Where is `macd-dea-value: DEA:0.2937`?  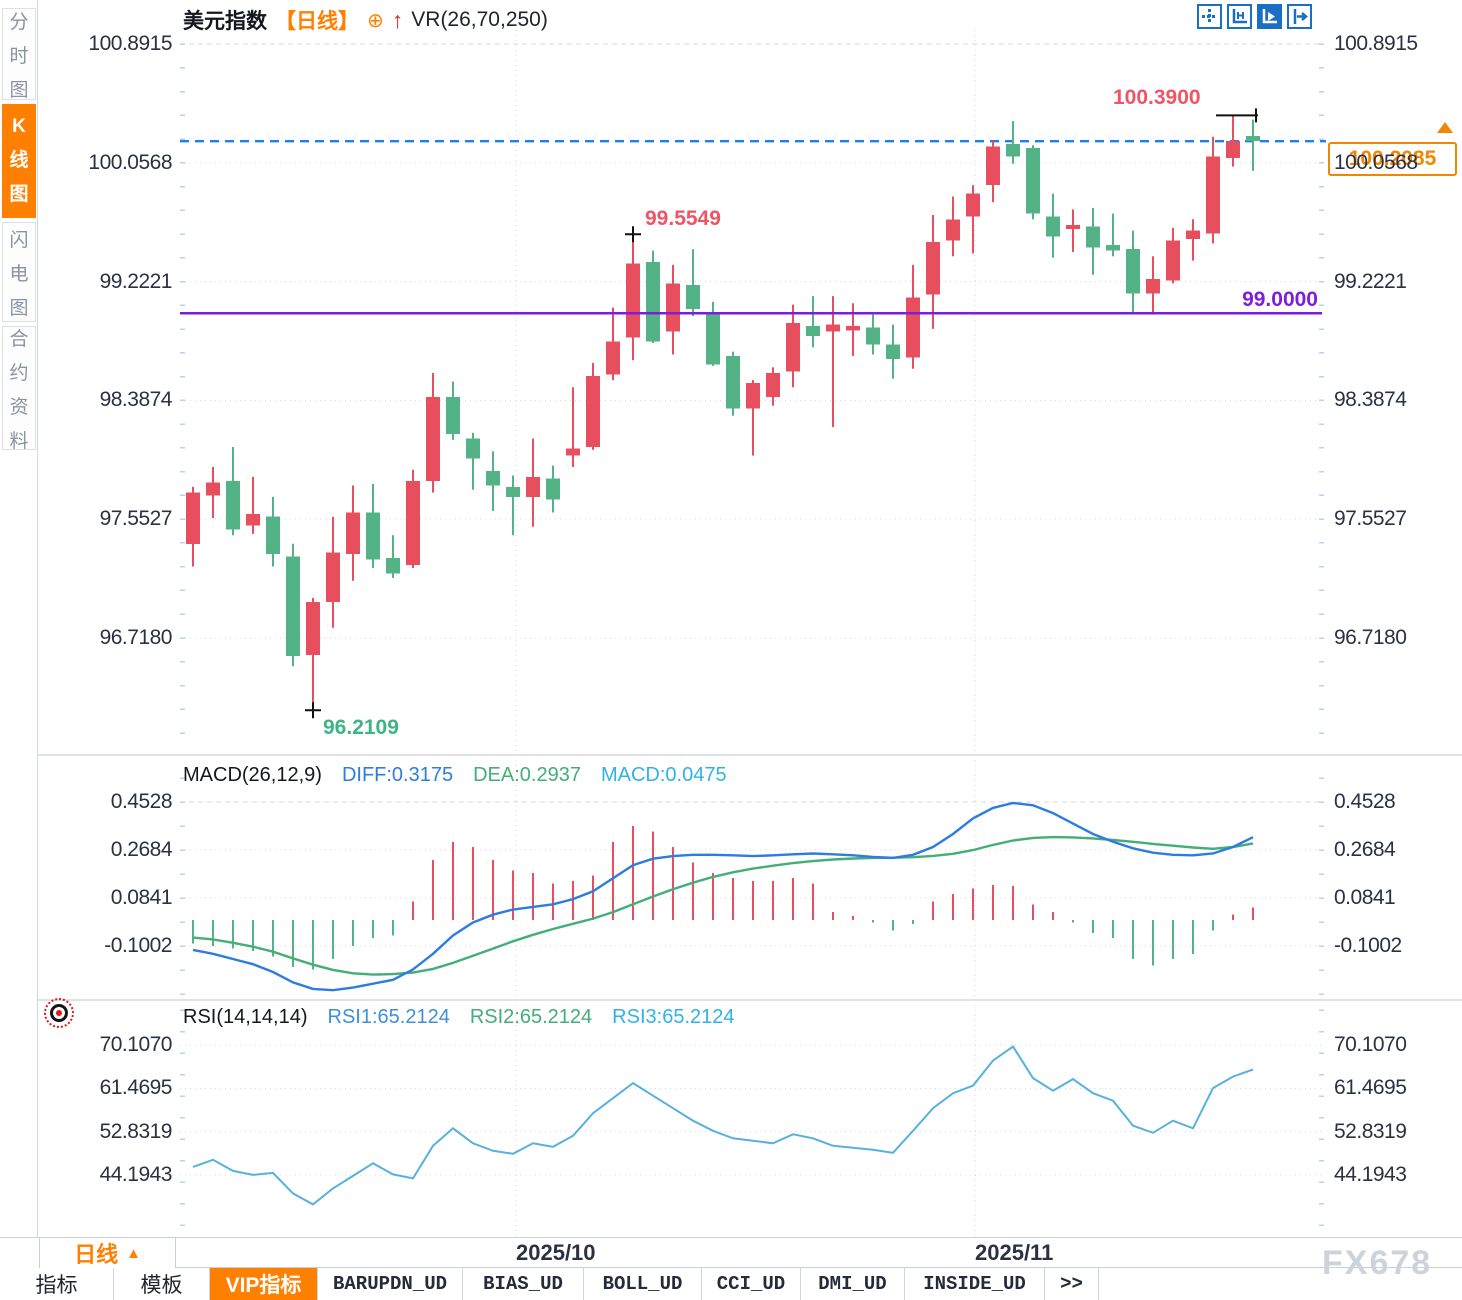 macd-dea-value: DEA:0.2937 is located at coordinates (527, 775).